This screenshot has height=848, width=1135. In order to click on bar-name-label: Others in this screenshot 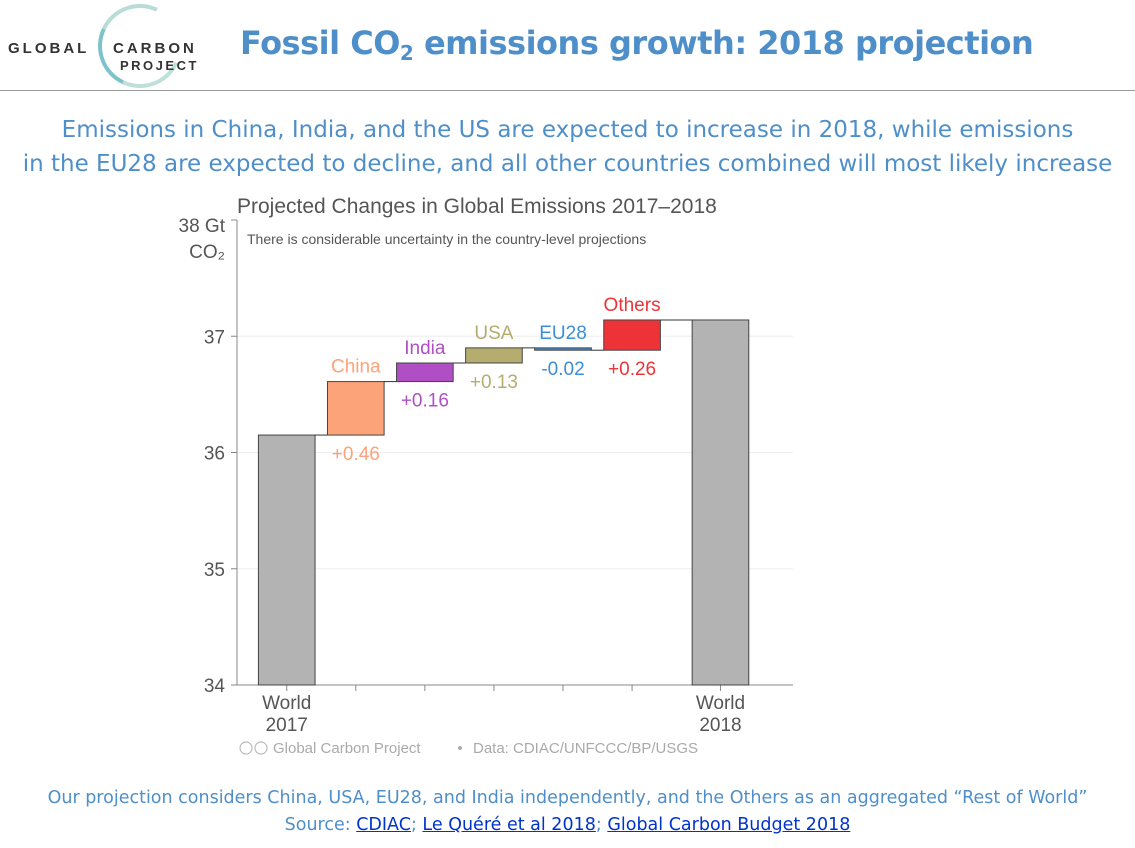, I will do `click(632, 305)`.